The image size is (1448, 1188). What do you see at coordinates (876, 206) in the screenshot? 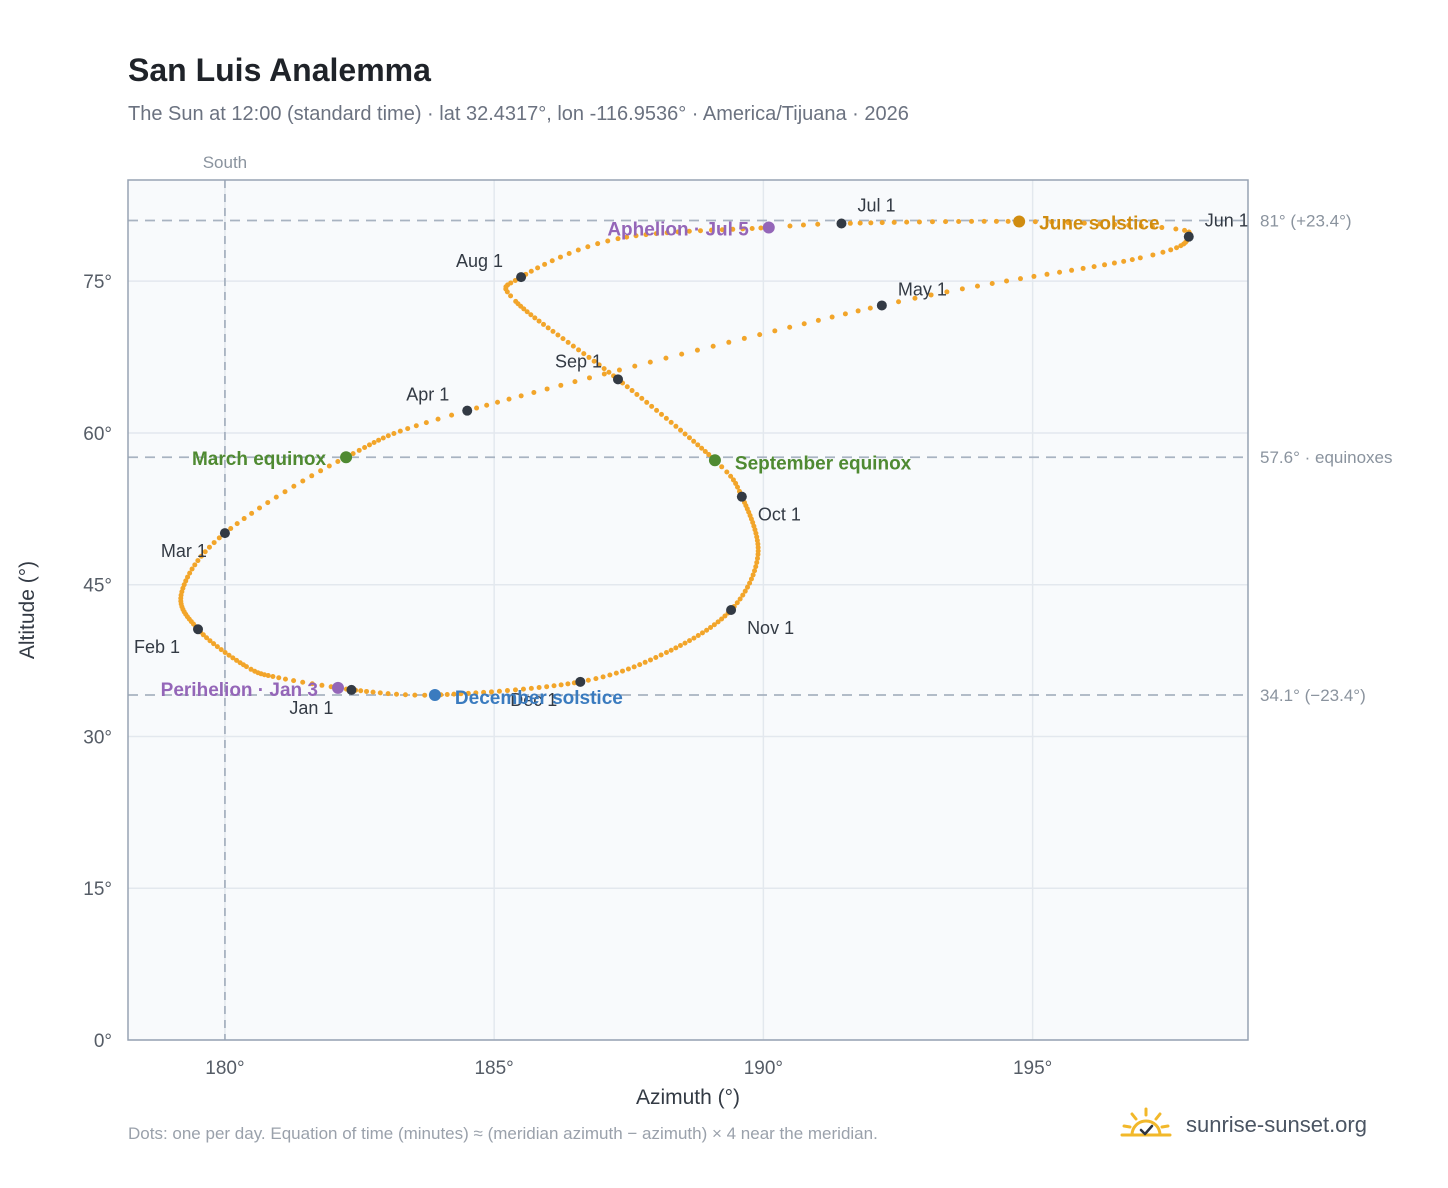
I see `month-marker-label: Jul 1` at bounding box center [876, 206].